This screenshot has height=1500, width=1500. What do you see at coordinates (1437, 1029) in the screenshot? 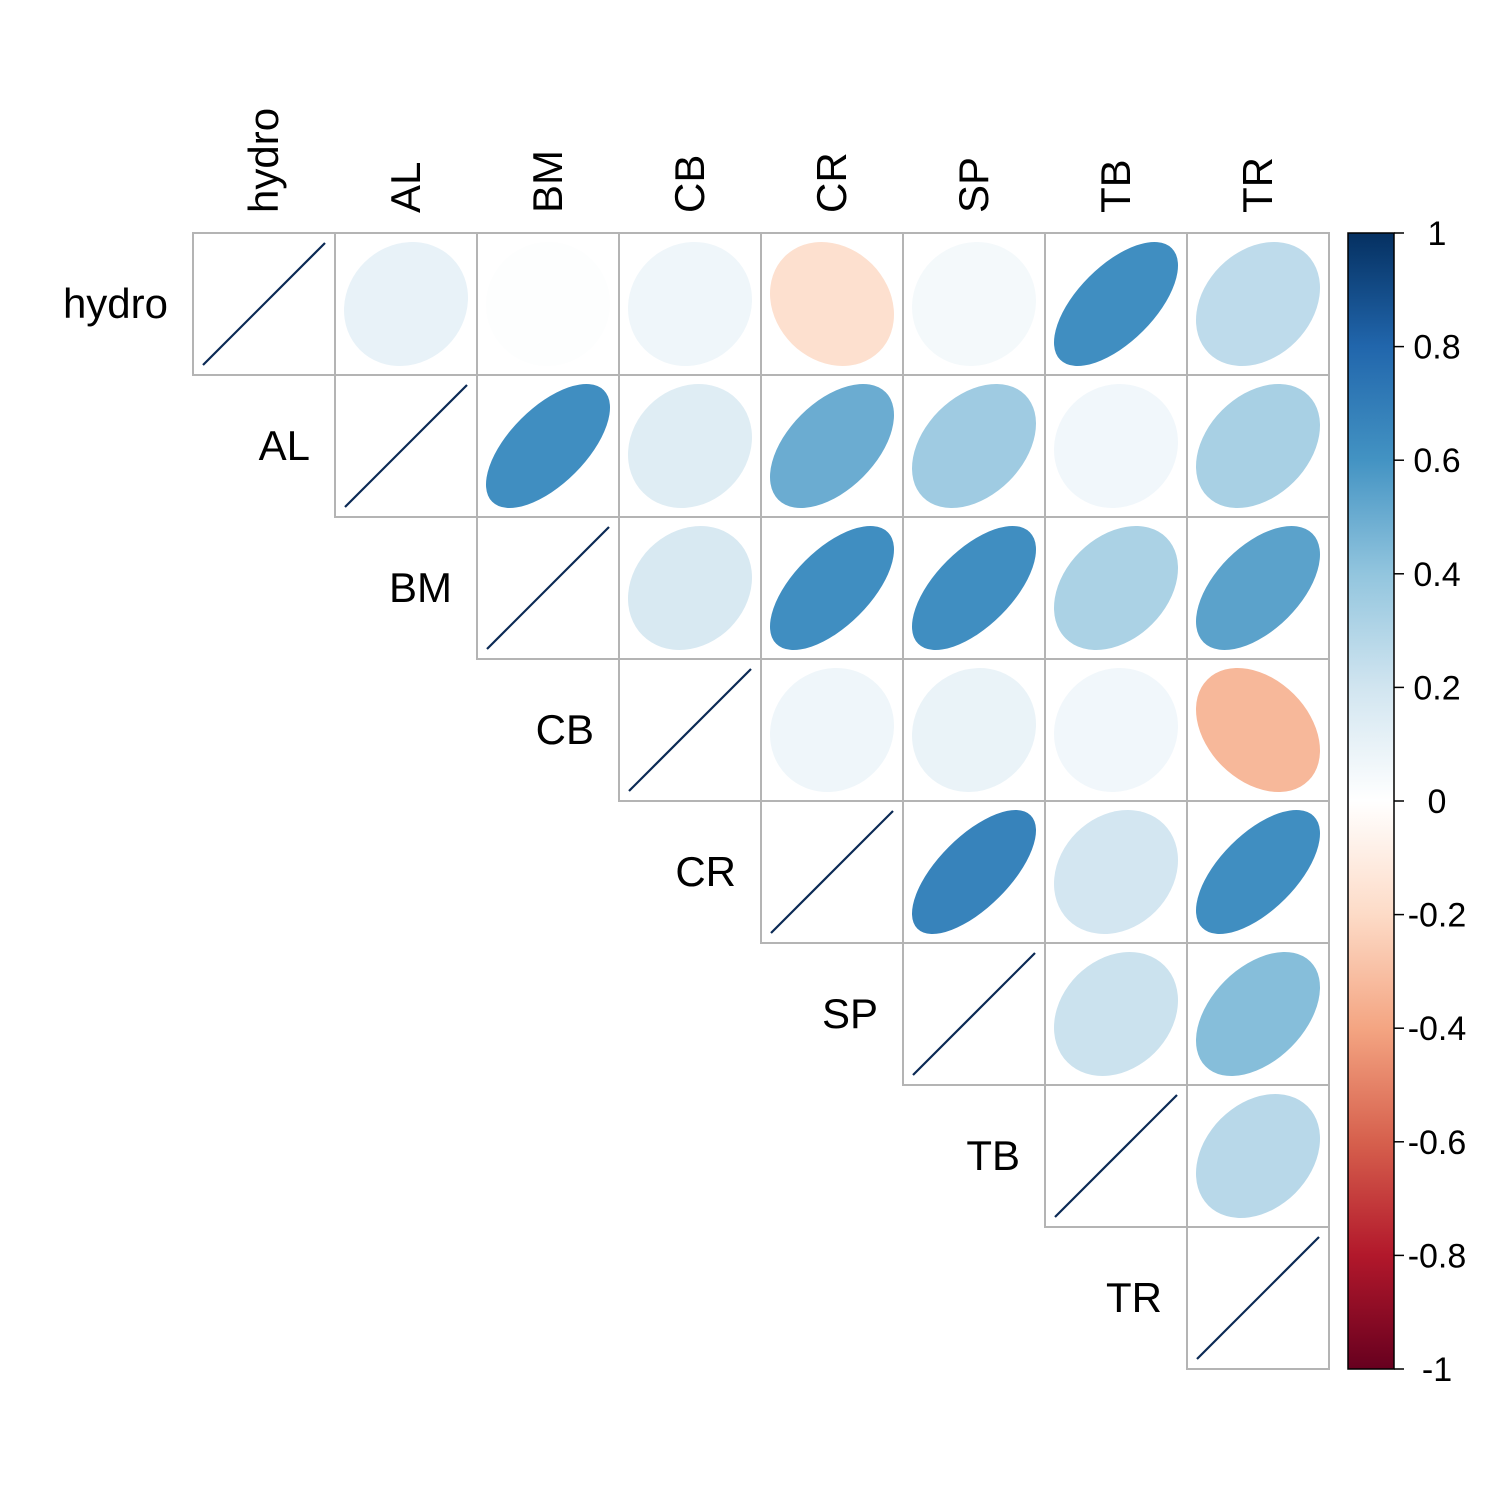
I see `colorbar-tick-label: -0.4` at bounding box center [1437, 1029].